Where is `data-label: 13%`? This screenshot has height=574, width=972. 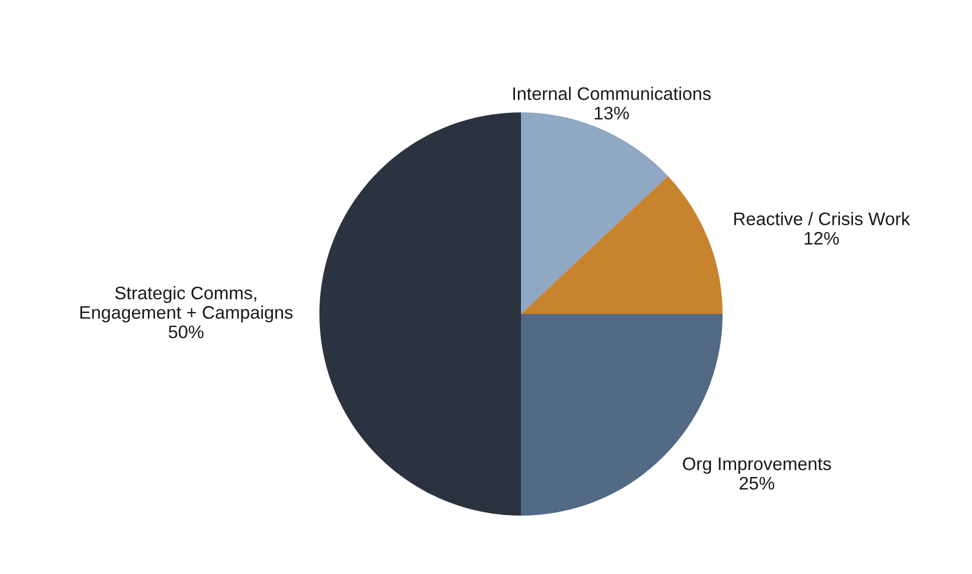
data-label: 13% is located at coordinates (611, 113).